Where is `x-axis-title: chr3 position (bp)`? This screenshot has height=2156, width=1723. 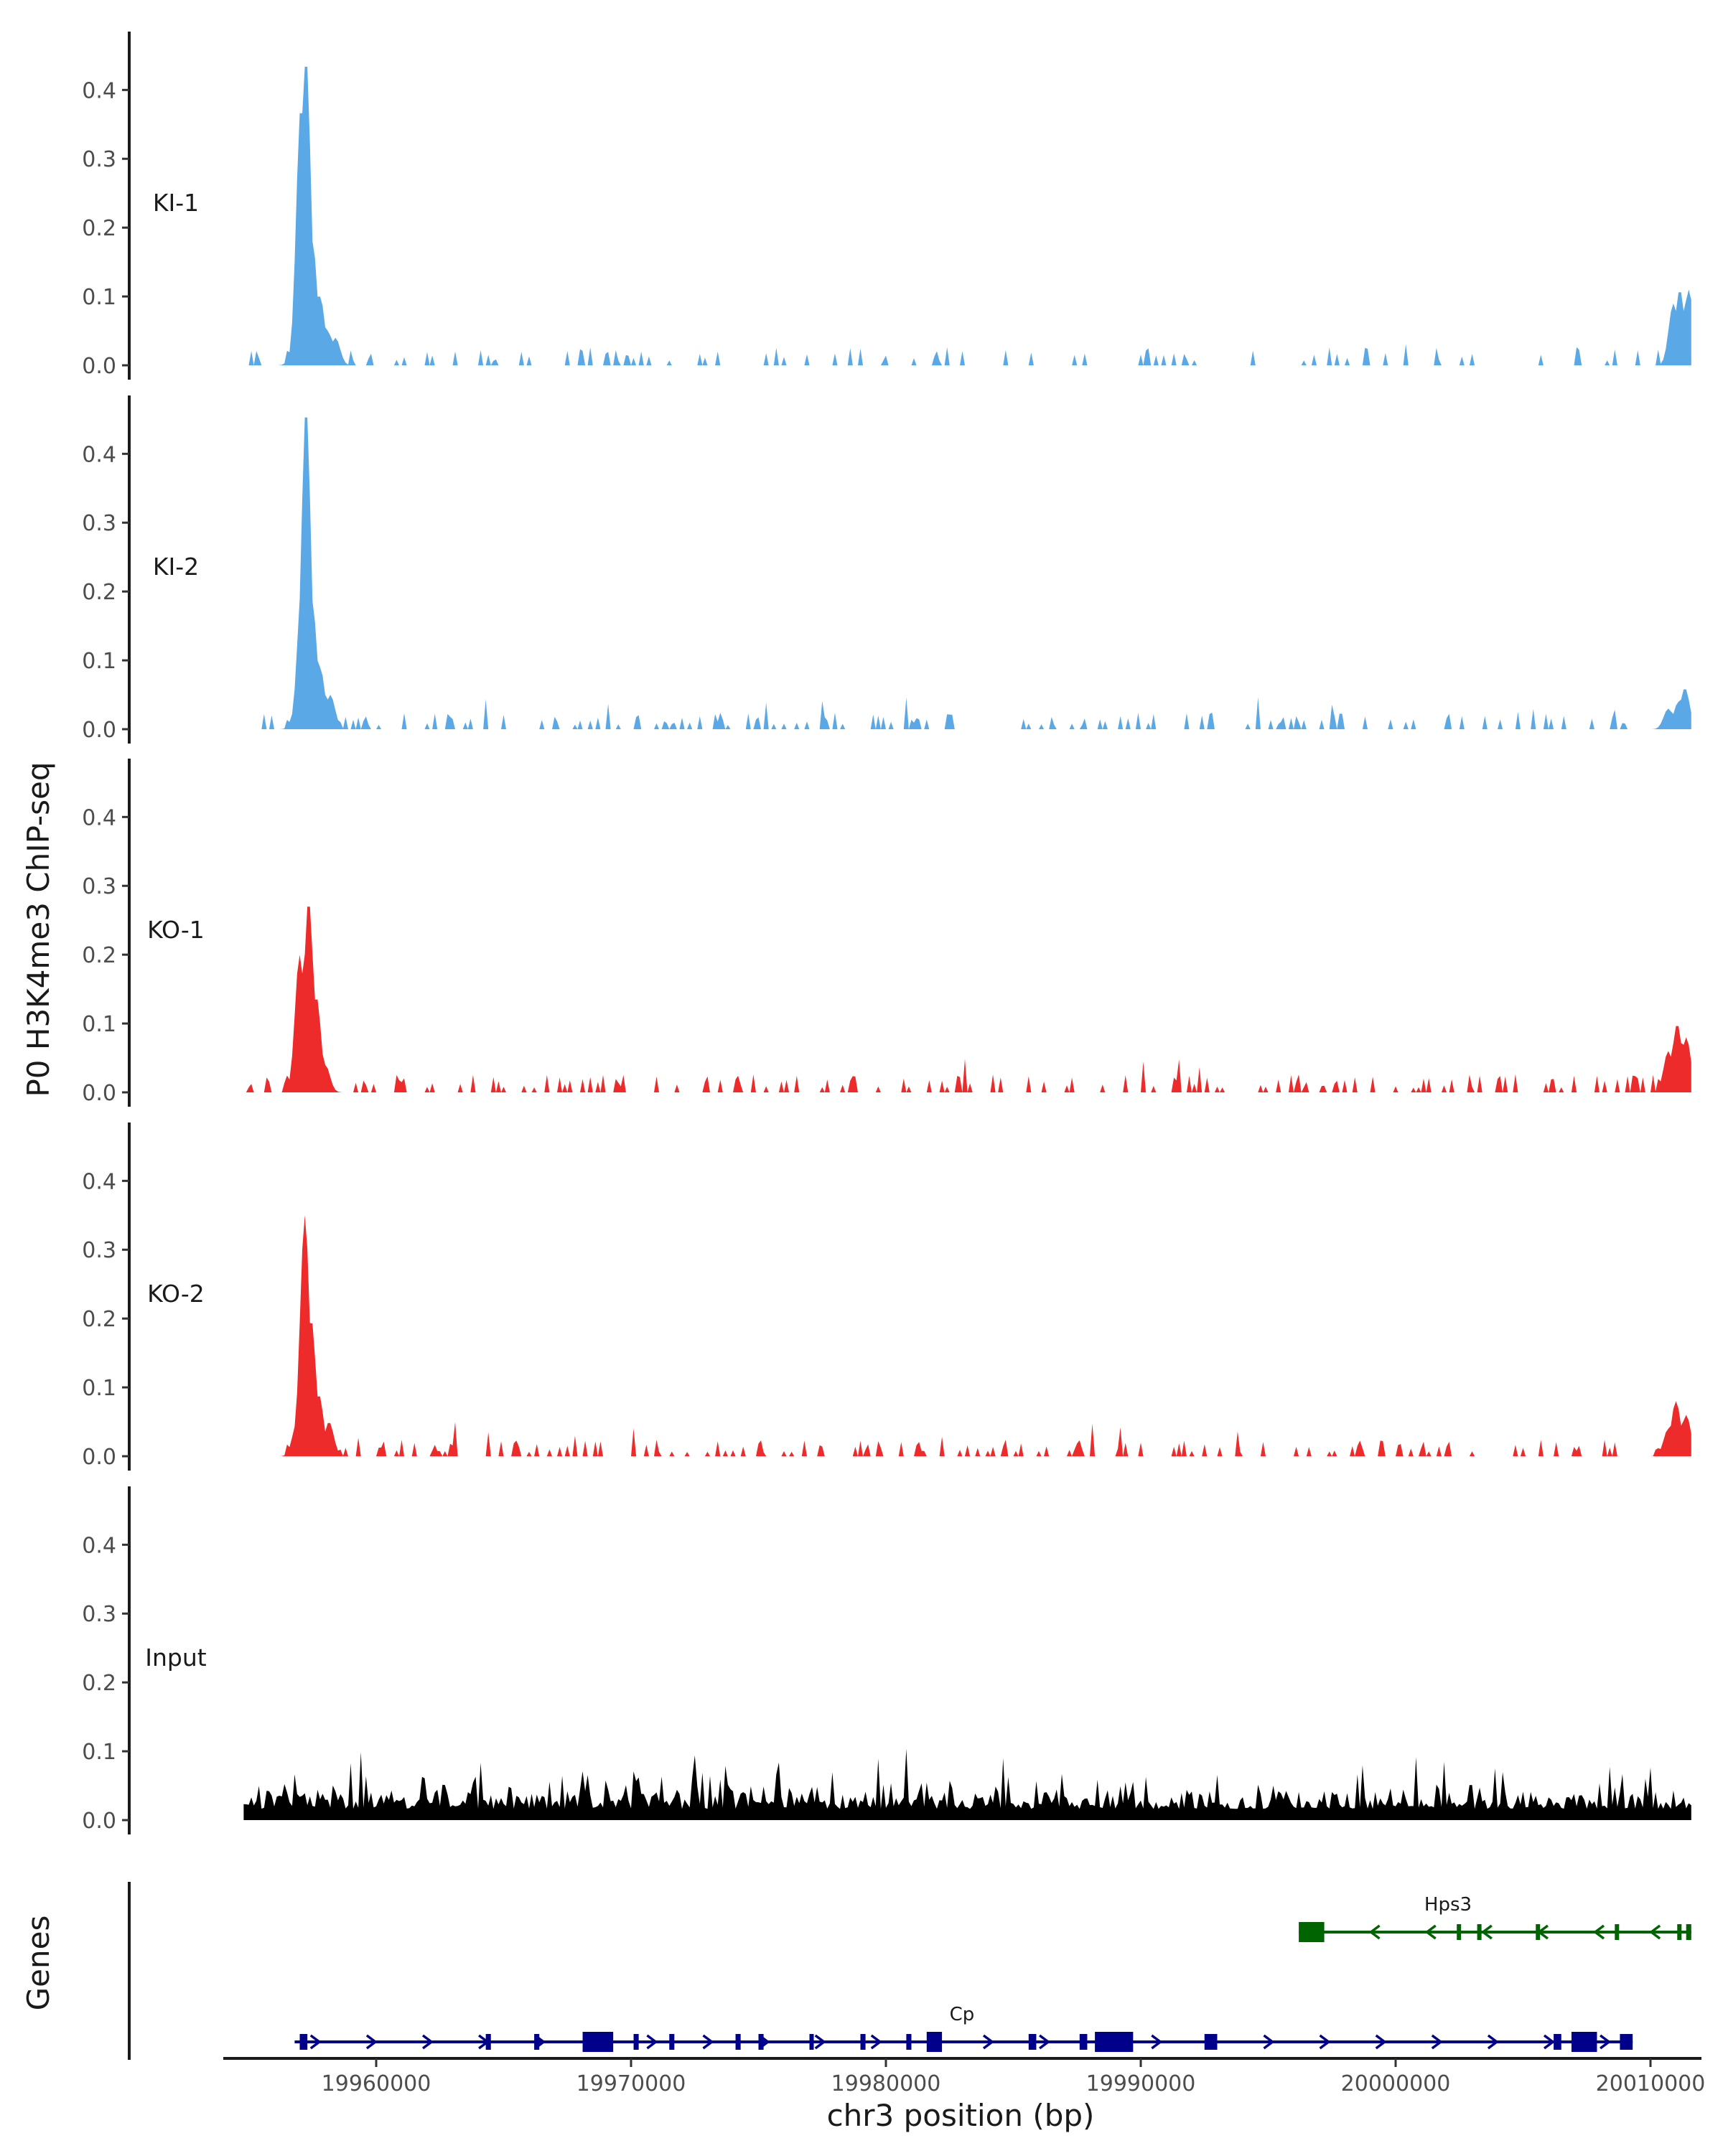
x-axis-title: chr3 position (bp) is located at coordinates (961, 2115).